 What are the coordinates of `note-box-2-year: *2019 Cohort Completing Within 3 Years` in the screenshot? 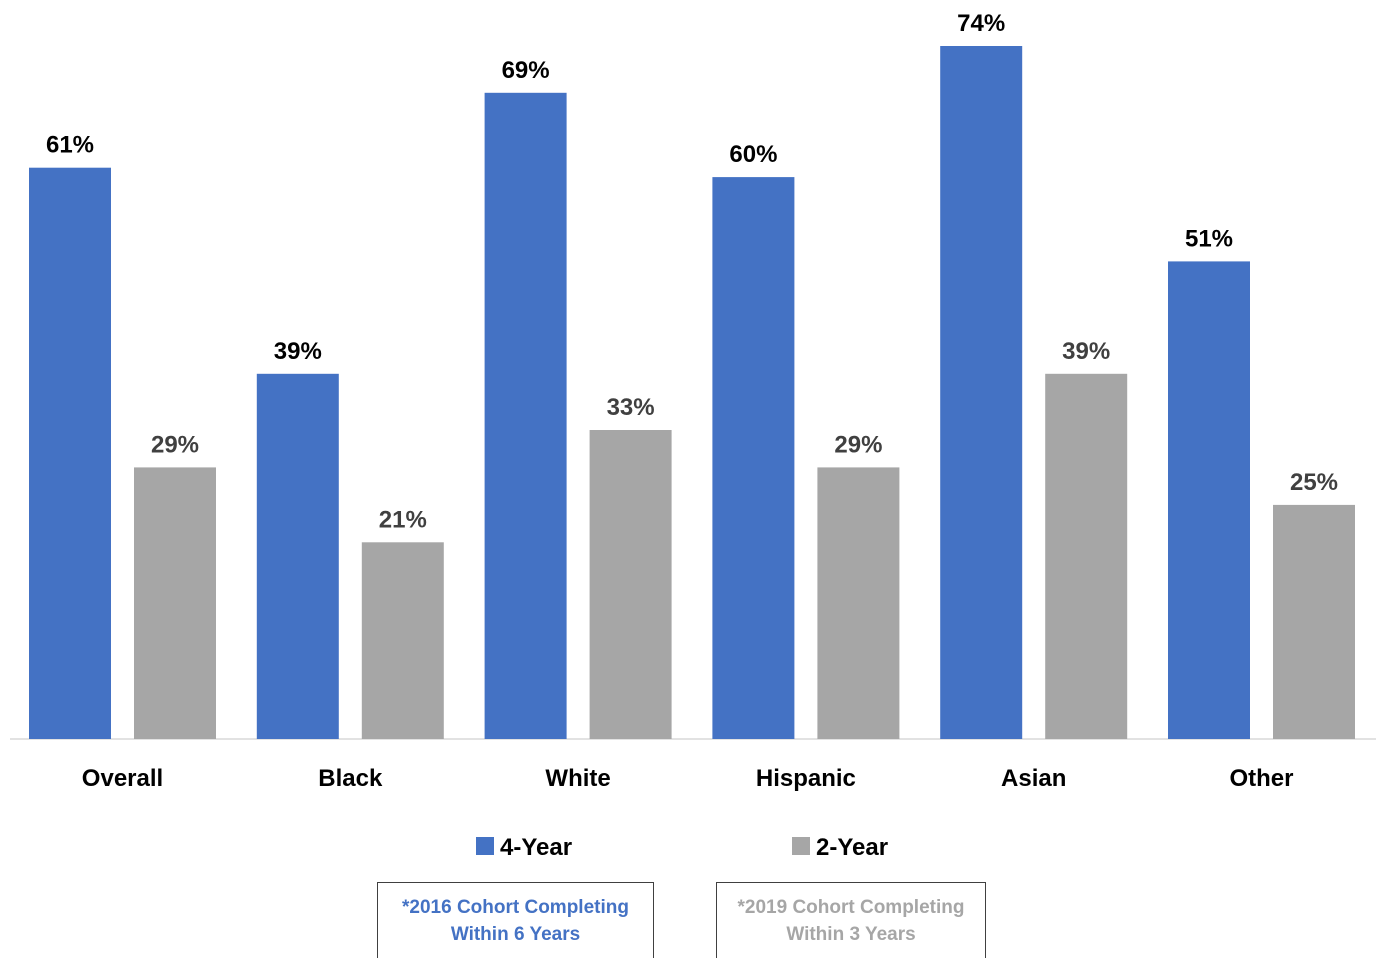 It's located at (851, 920).